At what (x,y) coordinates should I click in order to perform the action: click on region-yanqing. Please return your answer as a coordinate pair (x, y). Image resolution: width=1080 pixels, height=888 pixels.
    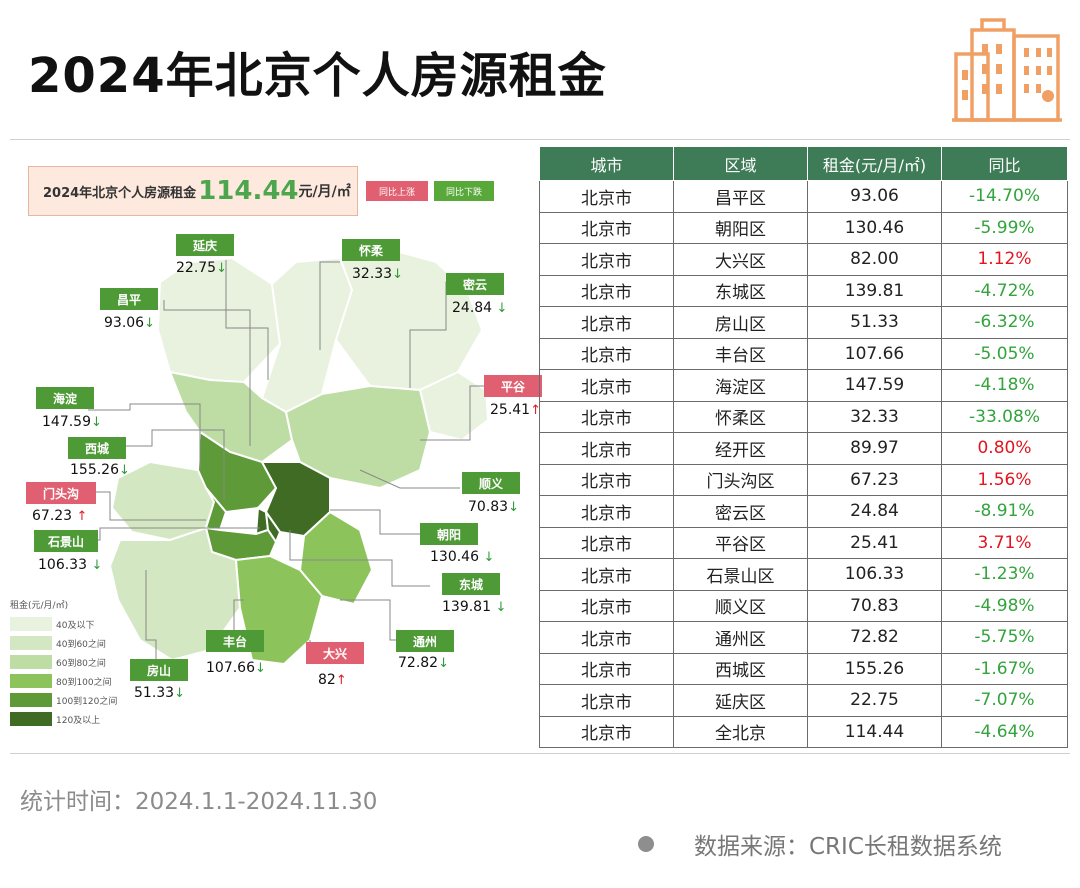
    Looking at the image, I should click on (219, 320).